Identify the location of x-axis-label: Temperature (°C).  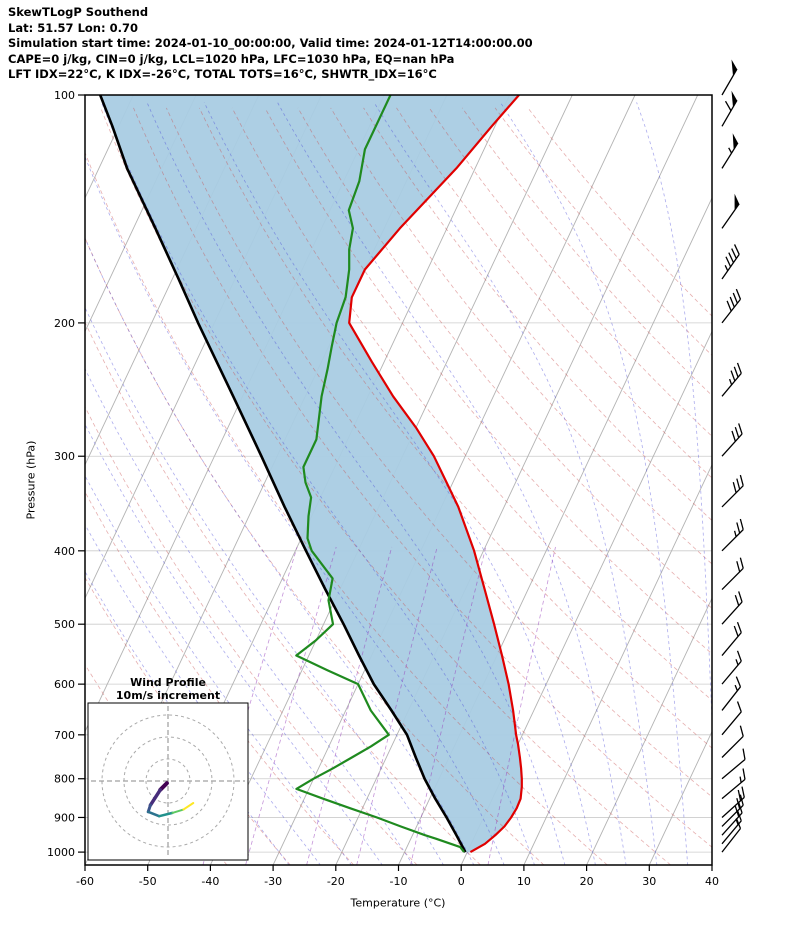
(398, 903).